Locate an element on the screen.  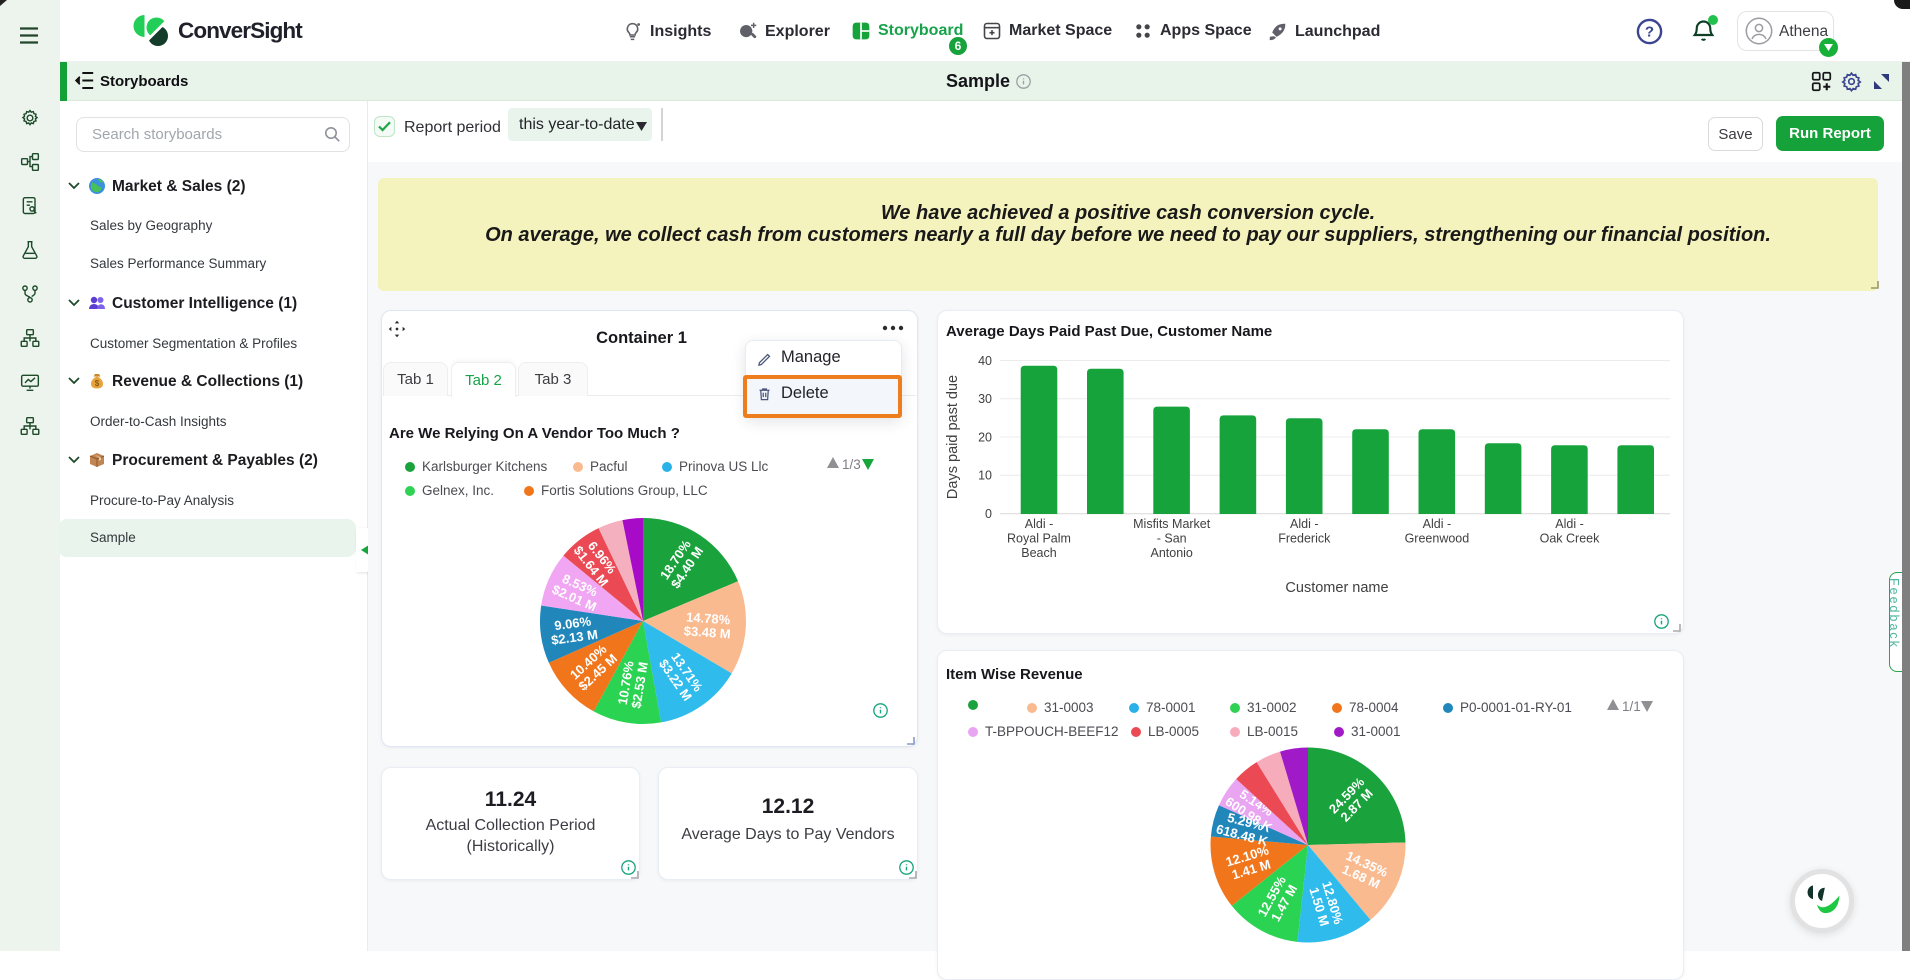
svg-text: 30 is located at coordinates (985, 399).